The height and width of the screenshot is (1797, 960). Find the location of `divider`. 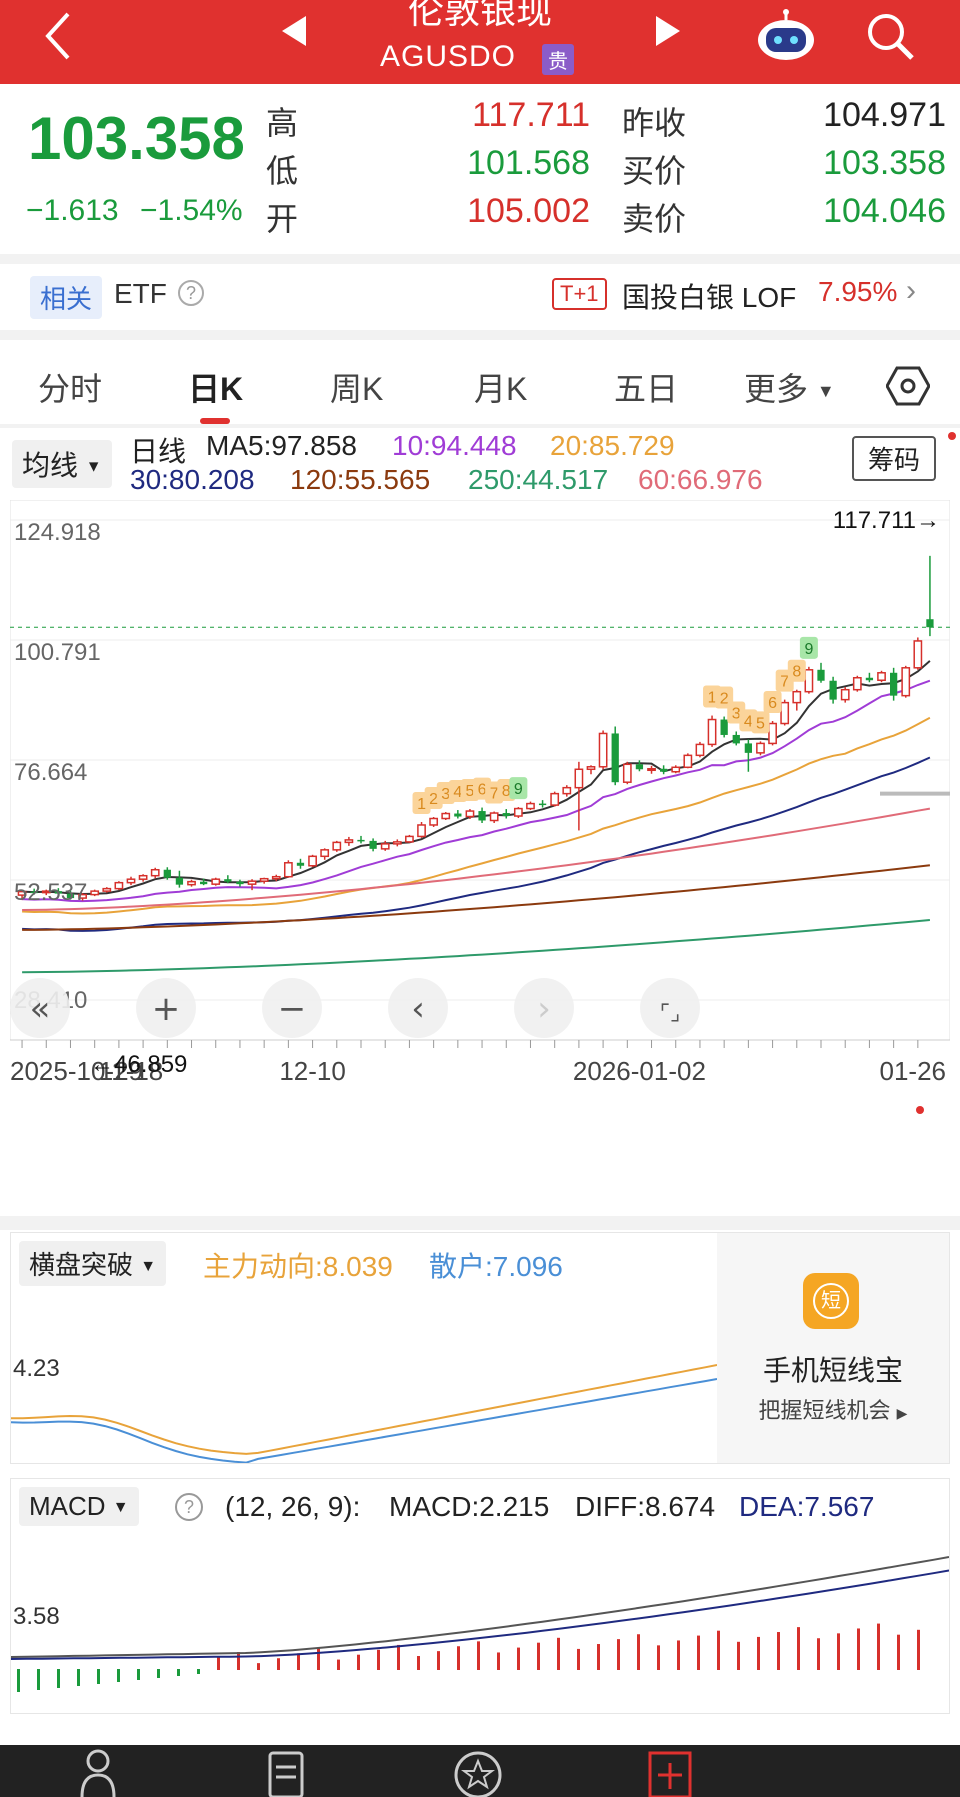

divider is located at coordinates (480, 335).